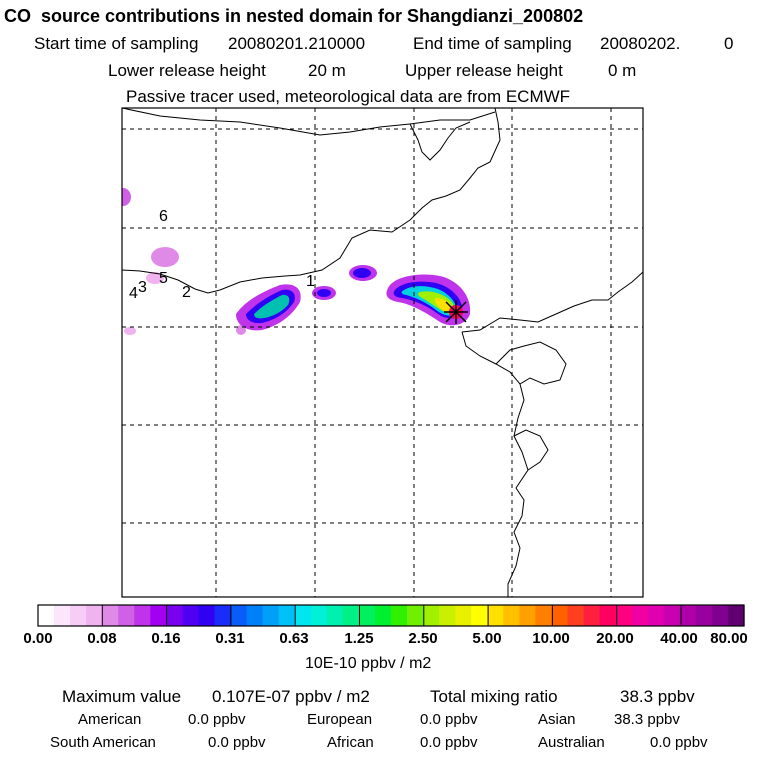 This screenshot has height=768, width=768. I want to click on colorbar-dividers, so click(391, 615).